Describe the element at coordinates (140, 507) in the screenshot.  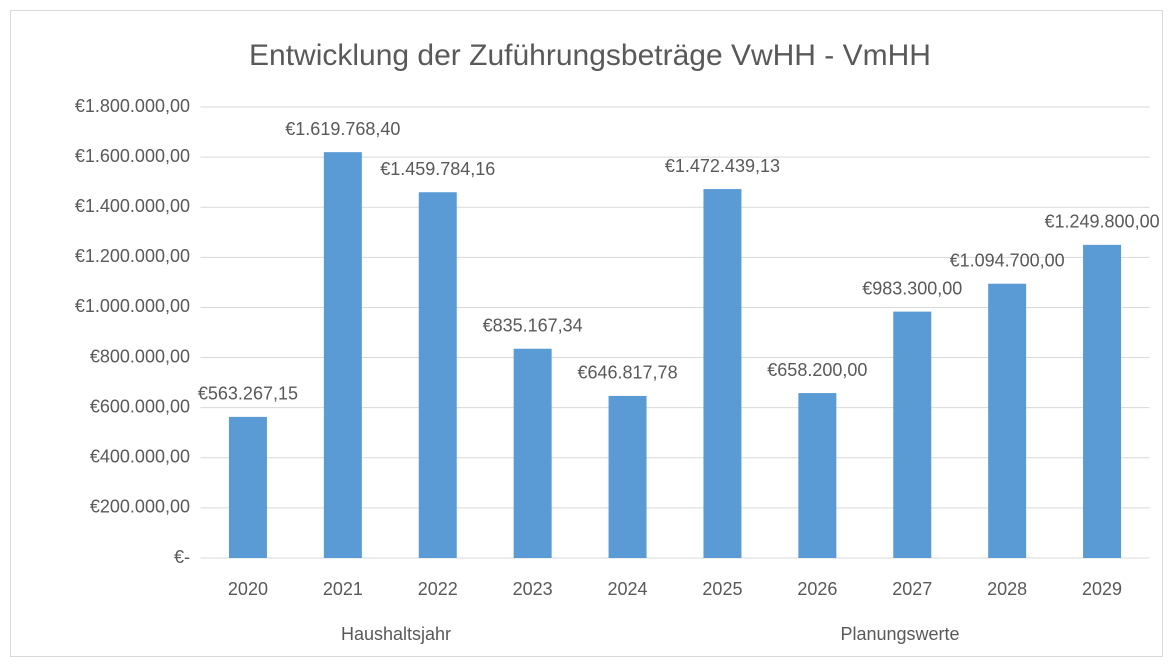
I see `y-tick-label: €200.000,00` at that location.